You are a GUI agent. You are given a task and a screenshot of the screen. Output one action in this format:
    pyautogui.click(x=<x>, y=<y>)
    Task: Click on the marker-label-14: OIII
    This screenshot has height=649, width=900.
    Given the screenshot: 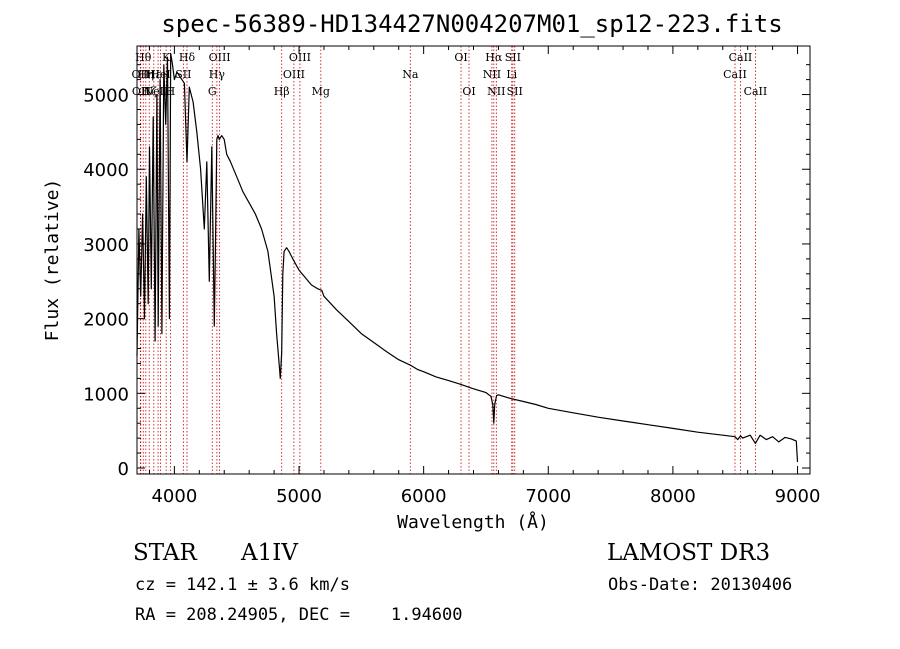 What is the action you would take?
    pyautogui.click(x=220, y=57)
    